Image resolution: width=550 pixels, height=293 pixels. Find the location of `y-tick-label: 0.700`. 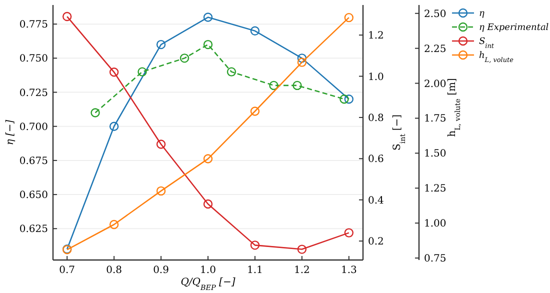

y-tick-label: 0.700 is located at coordinates (33, 127).